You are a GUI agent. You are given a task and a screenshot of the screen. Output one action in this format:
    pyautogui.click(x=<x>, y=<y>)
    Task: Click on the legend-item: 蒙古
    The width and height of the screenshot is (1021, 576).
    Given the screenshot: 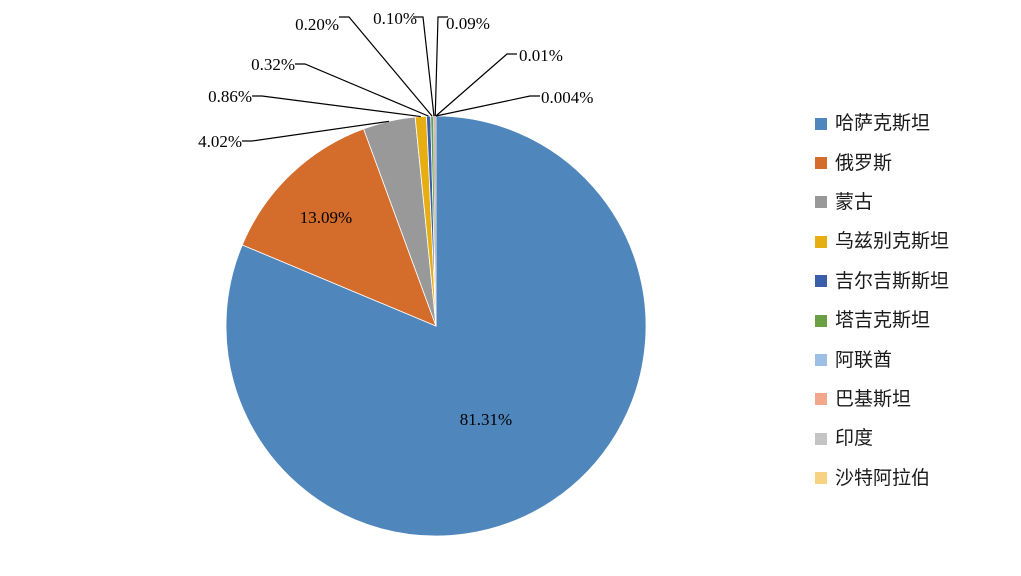 What is the action you would take?
    pyautogui.click(x=882, y=202)
    